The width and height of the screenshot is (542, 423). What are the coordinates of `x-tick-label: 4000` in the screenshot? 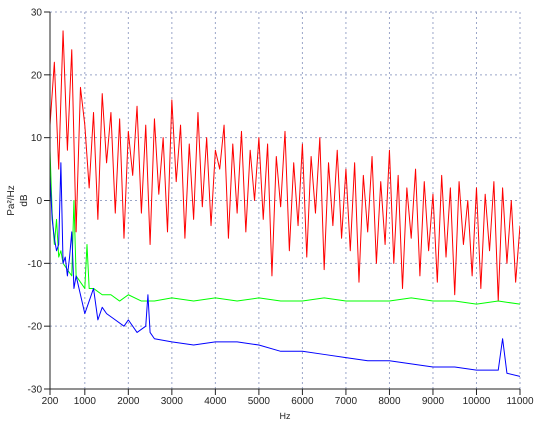 It's located at (215, 402).